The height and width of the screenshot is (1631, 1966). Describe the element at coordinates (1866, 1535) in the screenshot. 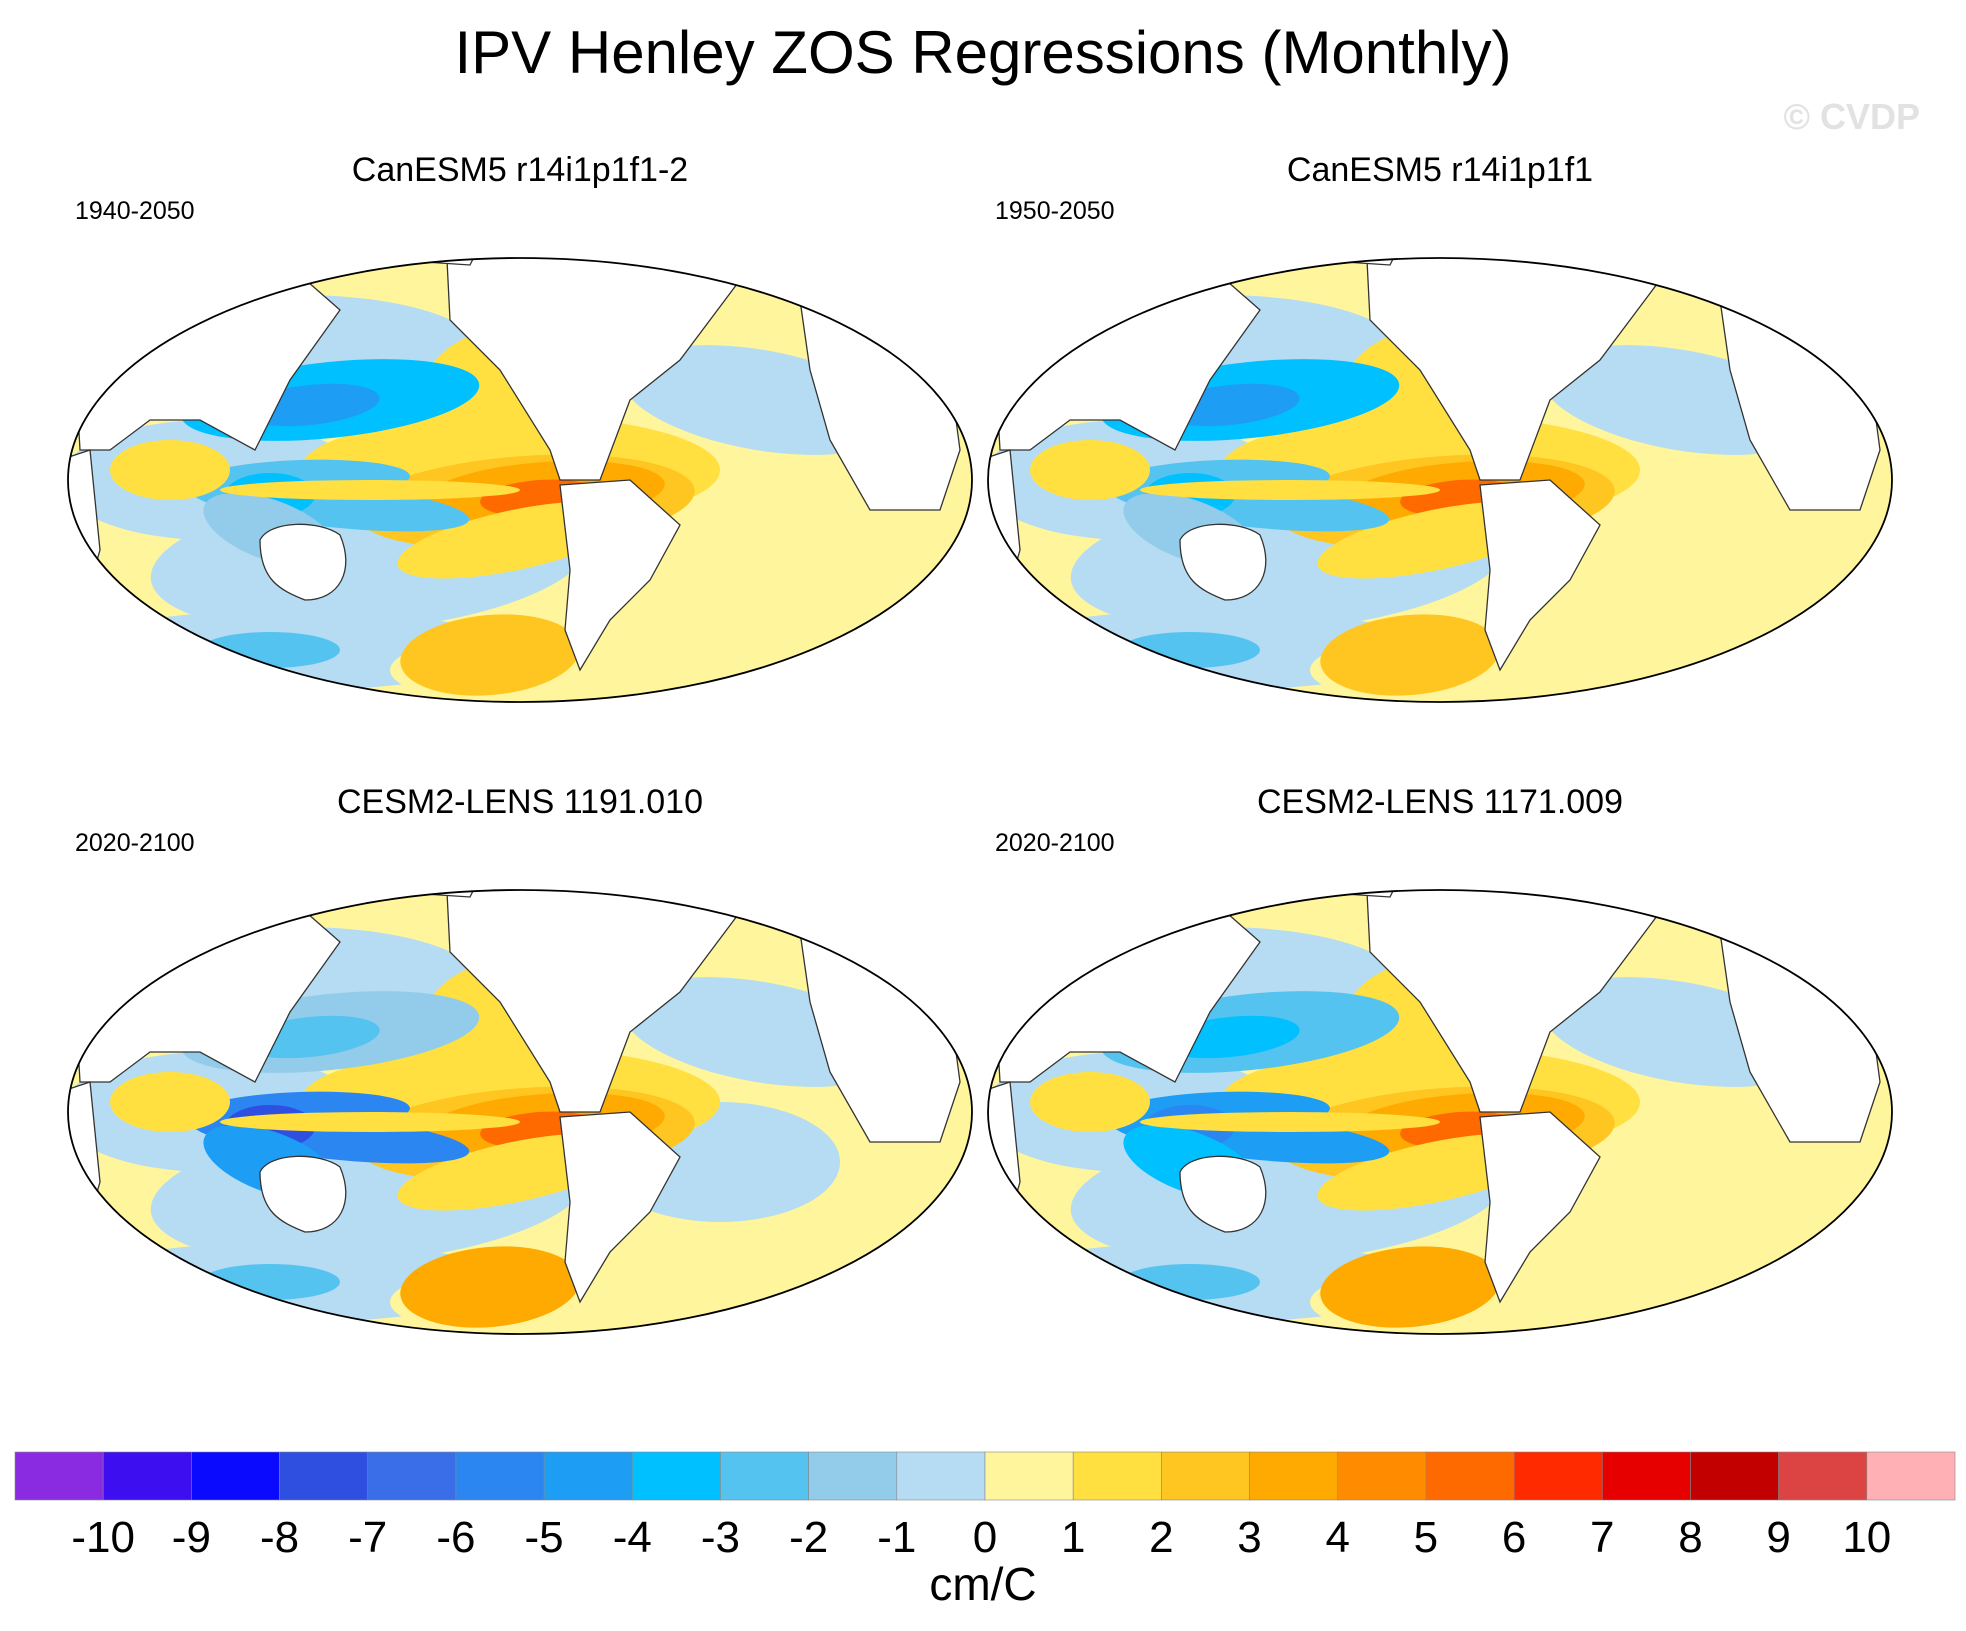

I see `colorbar-tick-label: 10` at that location.